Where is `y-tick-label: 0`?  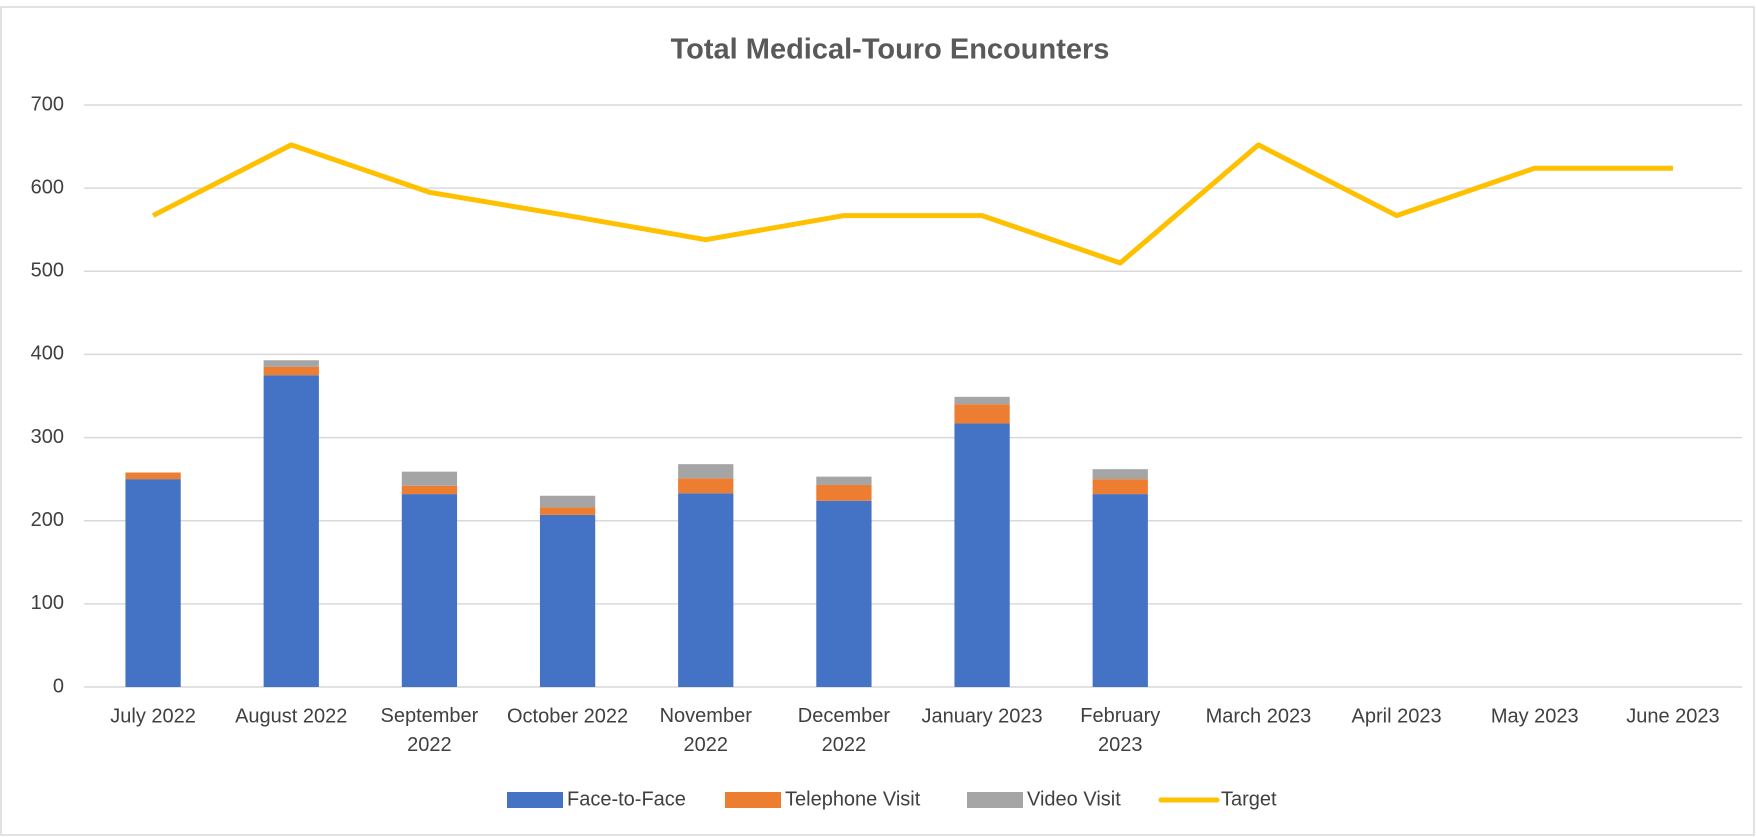 y-tick-label: 0 is located at coordinates (58, 686).